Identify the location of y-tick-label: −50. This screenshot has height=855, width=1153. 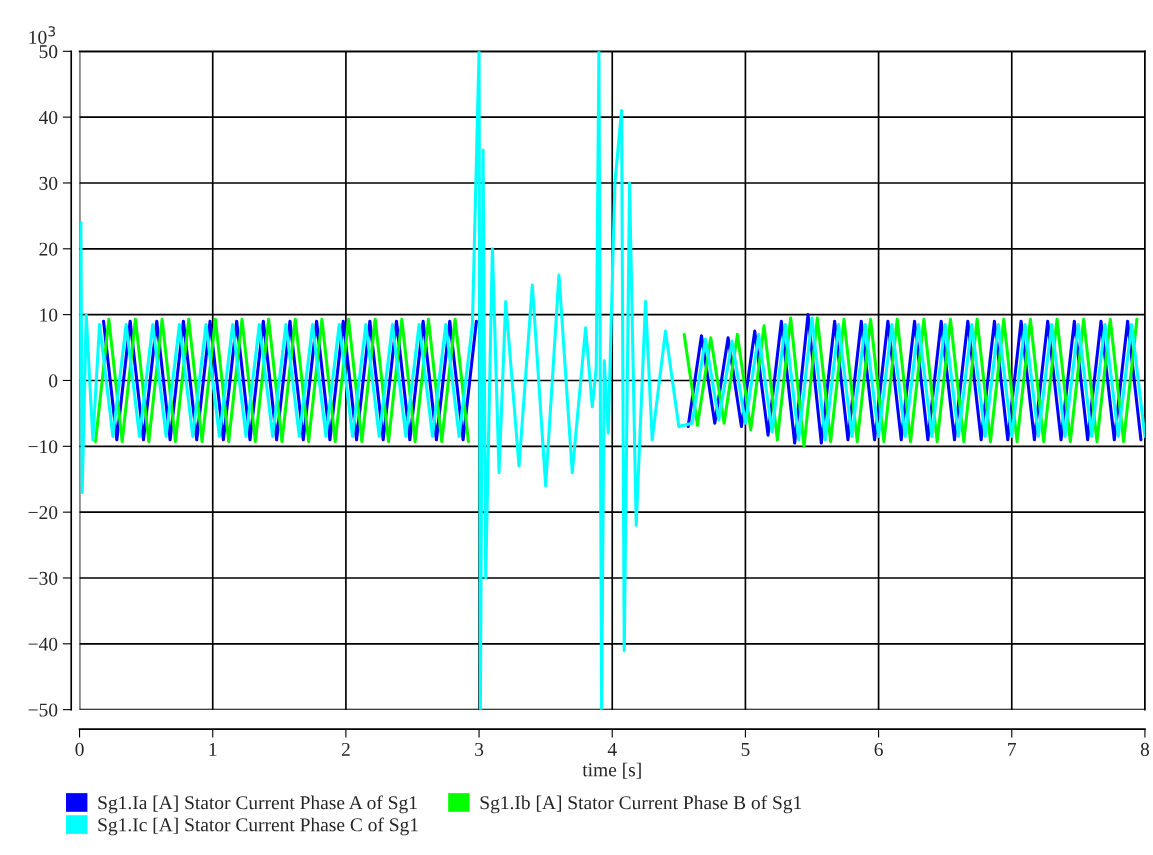
(43, 710).